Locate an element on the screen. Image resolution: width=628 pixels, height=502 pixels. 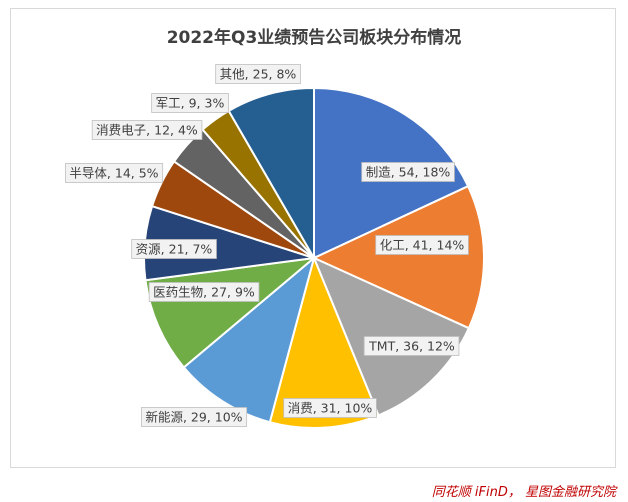
data-label: 其他, 25, 8% is located at coordinates (258, 74).